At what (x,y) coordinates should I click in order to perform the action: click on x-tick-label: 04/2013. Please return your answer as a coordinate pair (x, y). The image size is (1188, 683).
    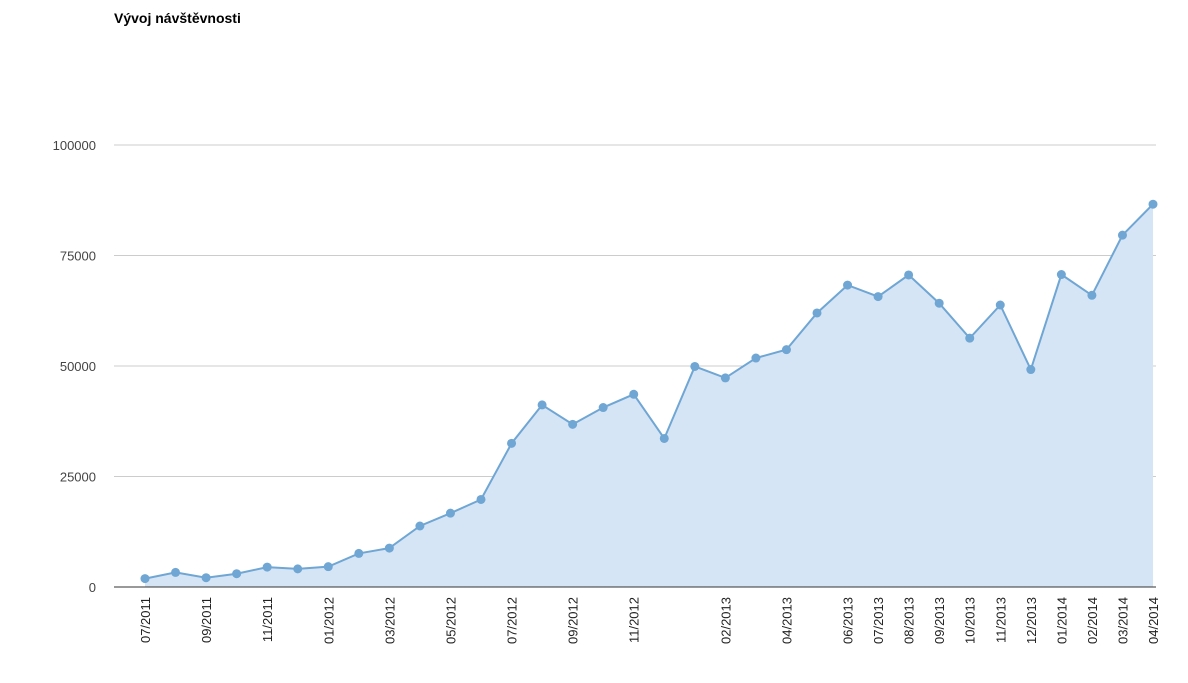
    Looking at the image, I should click on (786, 620).